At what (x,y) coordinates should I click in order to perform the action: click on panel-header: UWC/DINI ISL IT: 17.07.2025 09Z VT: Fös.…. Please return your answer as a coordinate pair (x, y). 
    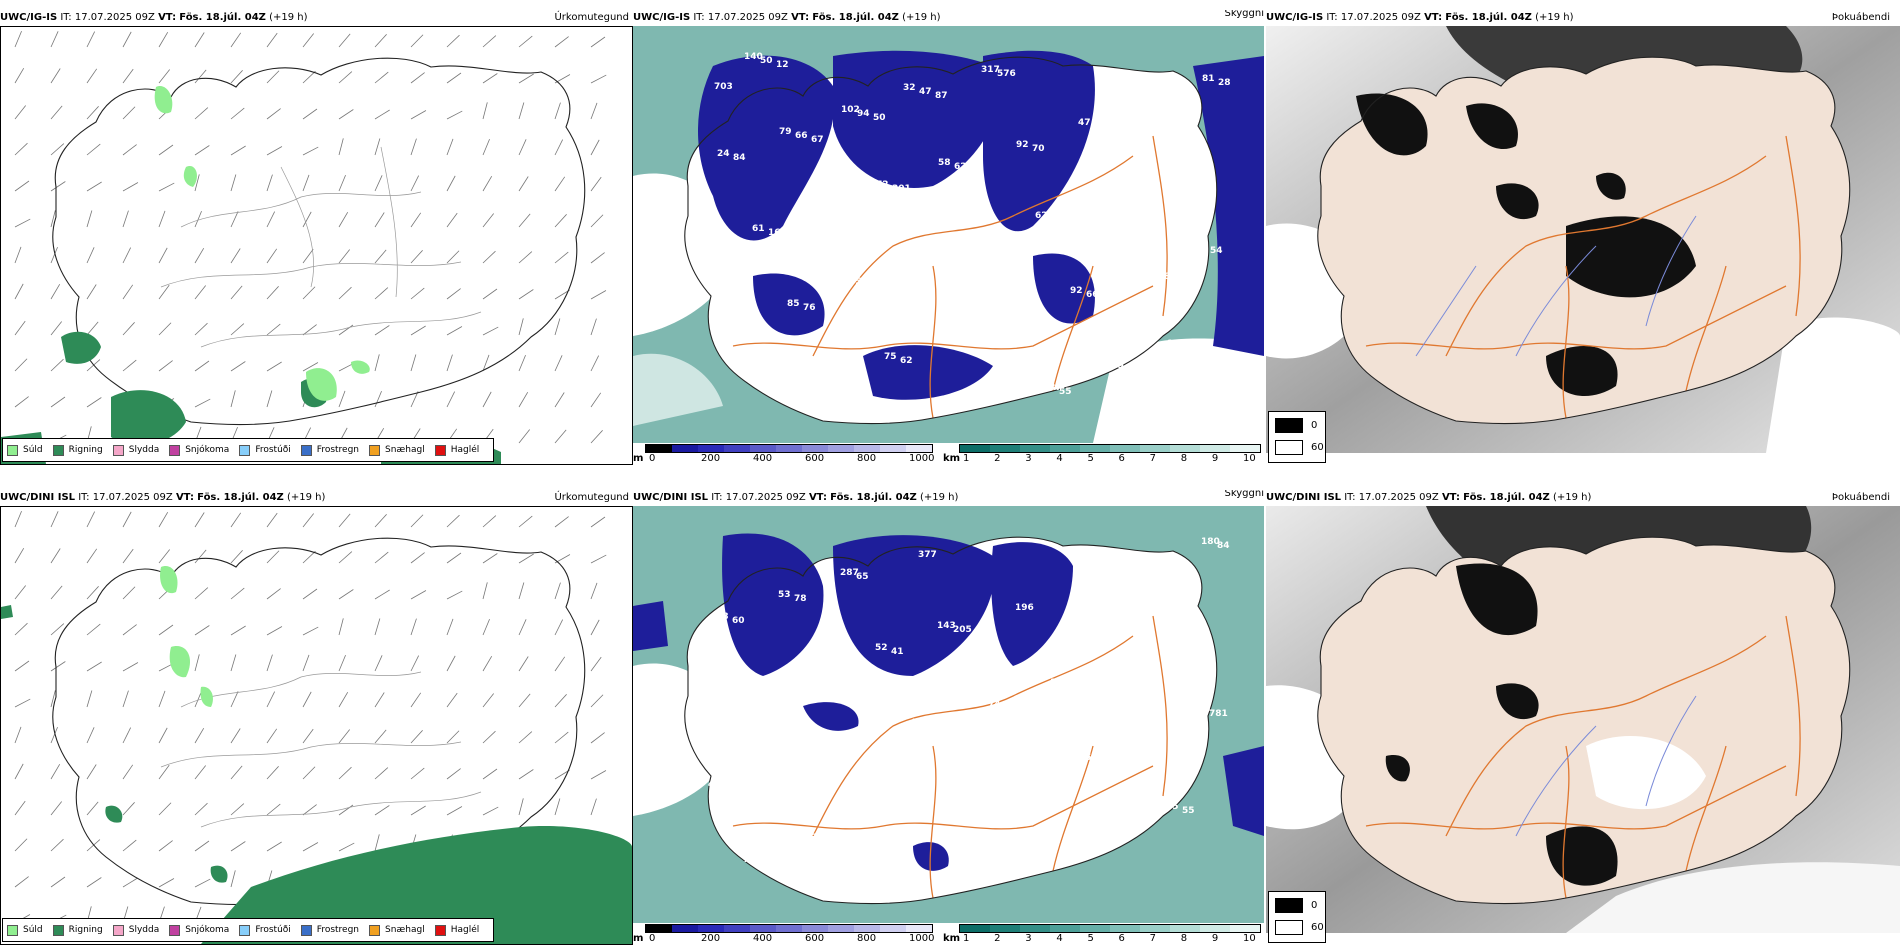
    Looking at the image, I should click on (162, 498).